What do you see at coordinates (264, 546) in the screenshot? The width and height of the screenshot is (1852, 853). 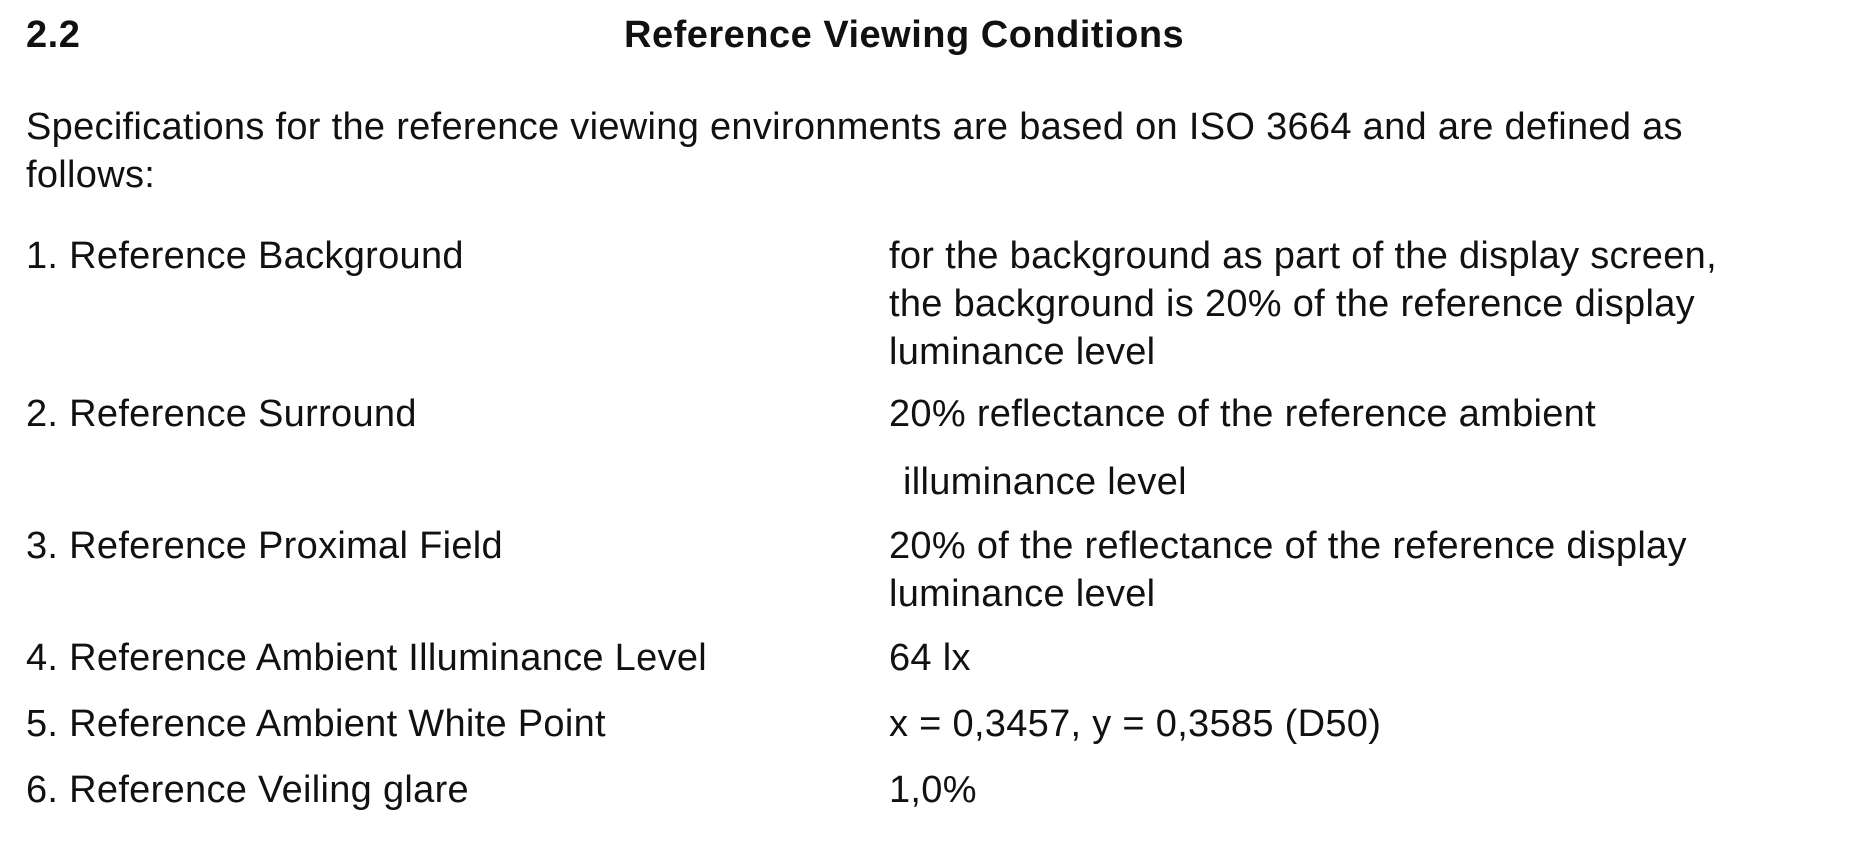 I see `spec-item-label: 3. Reference Proximal Field` at bounding box center [264, 546].